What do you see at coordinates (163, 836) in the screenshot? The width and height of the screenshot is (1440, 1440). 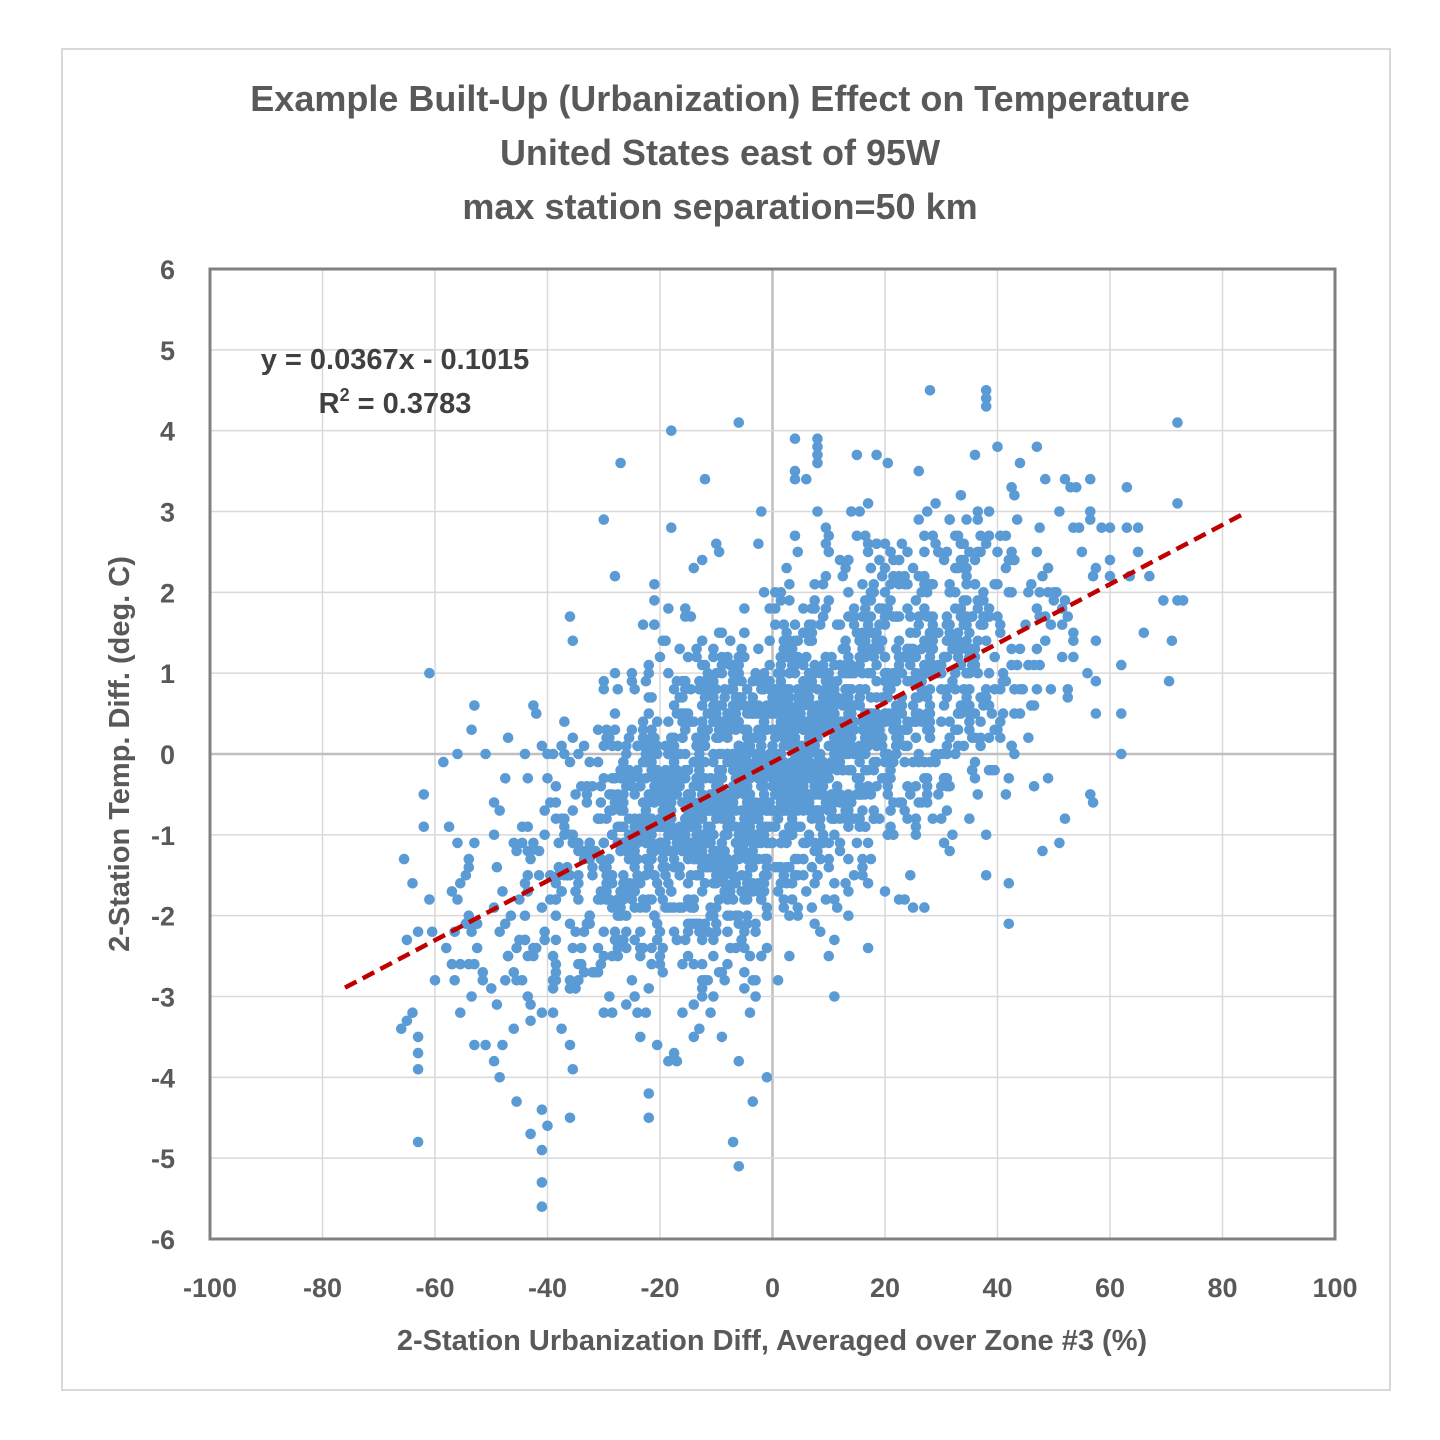 I see `y-tick-label: -1` at bounding box center [163, 836].